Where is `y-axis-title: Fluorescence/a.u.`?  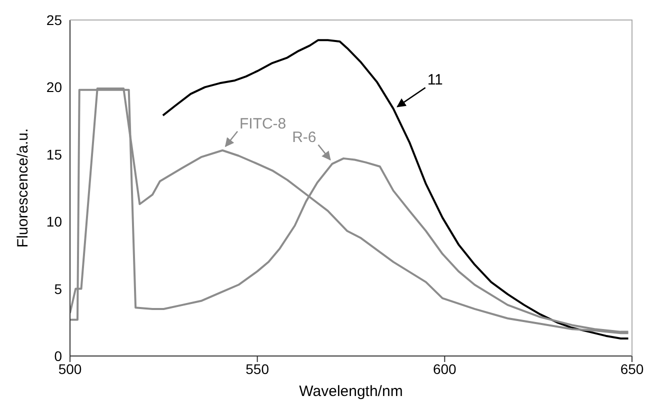 y-axis-title: Fluorescence/a.u. is located at coordinates (23, 188).